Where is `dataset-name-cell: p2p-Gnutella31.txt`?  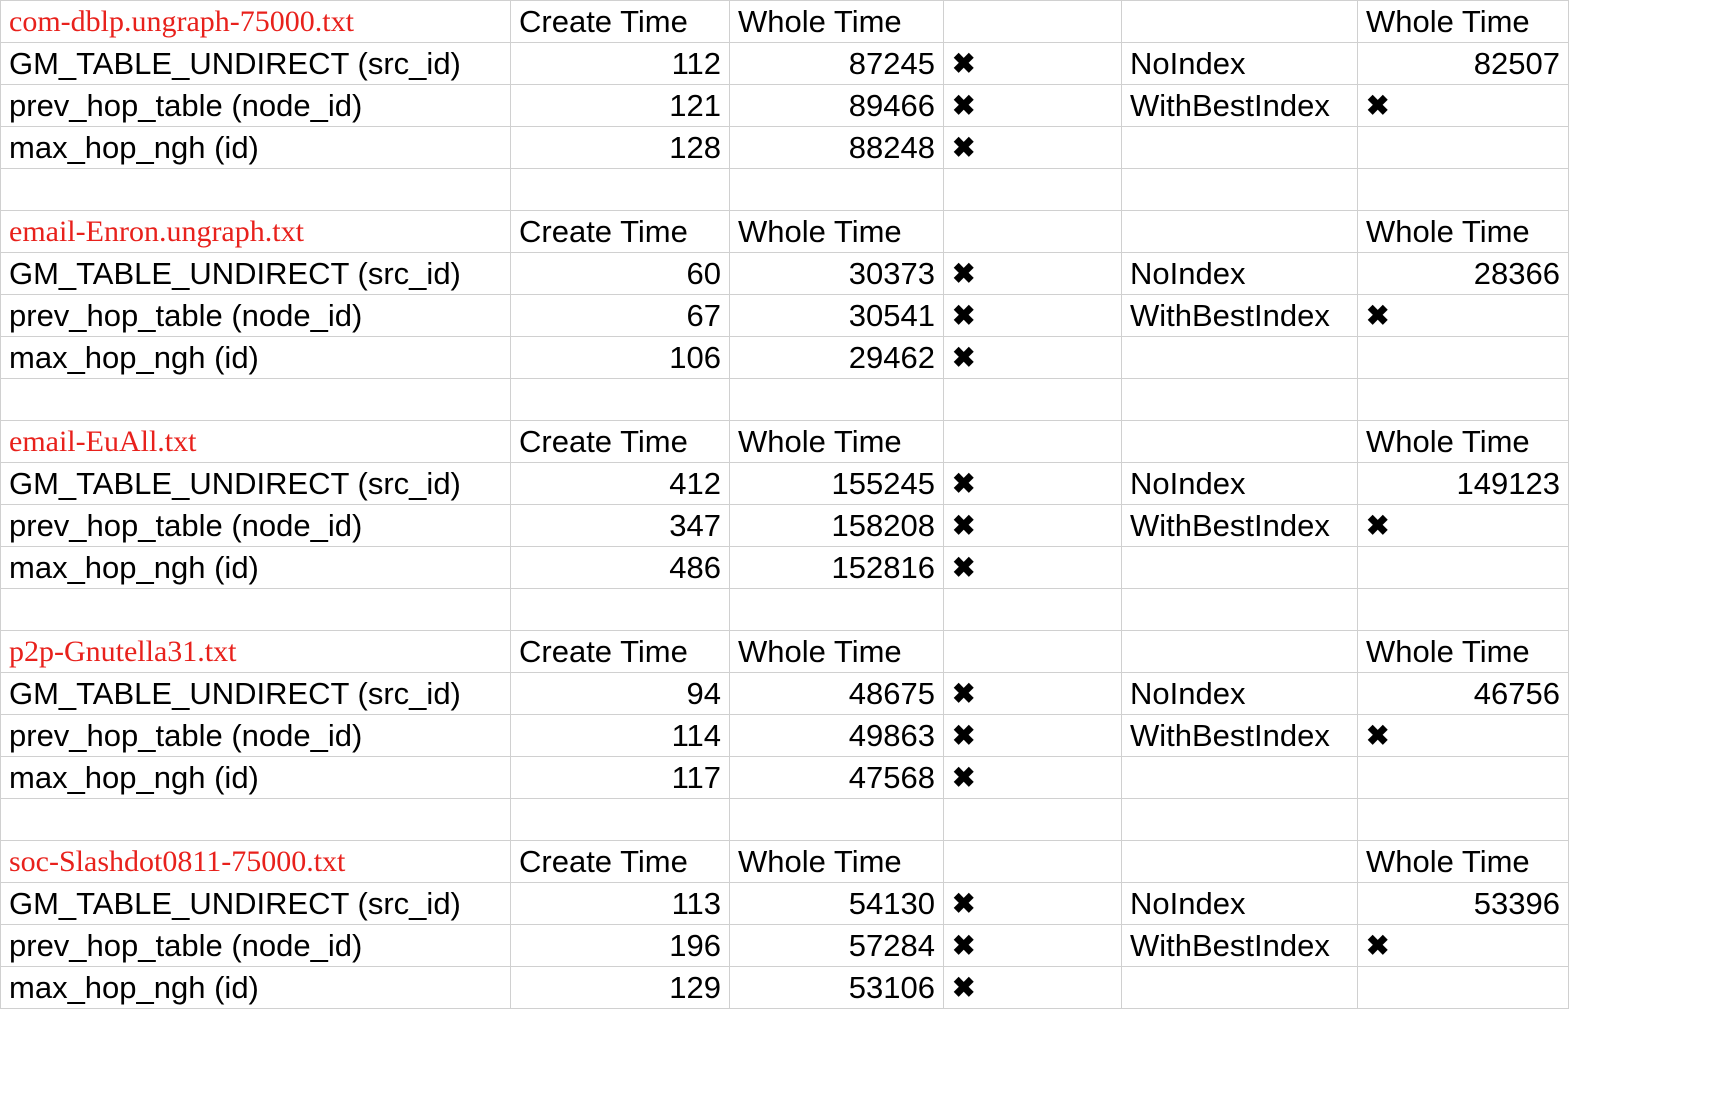
dataset-name-cell: p2p-Gnutella31.txt is located at coordinates (255, 651).